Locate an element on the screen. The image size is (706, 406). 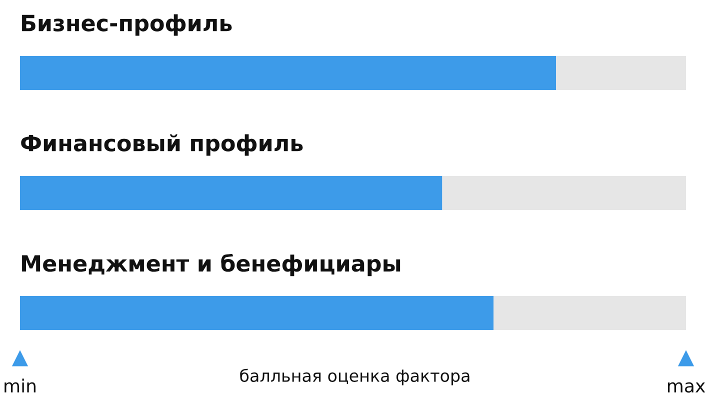
text: max is located at coordinates (687, 387).